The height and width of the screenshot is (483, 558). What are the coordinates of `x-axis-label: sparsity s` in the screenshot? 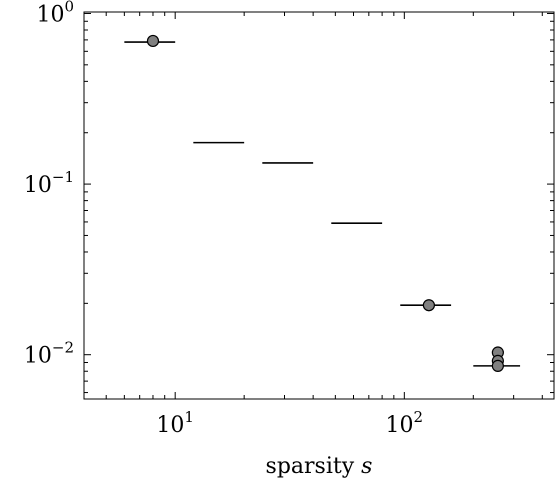 It's located at (319, 466).